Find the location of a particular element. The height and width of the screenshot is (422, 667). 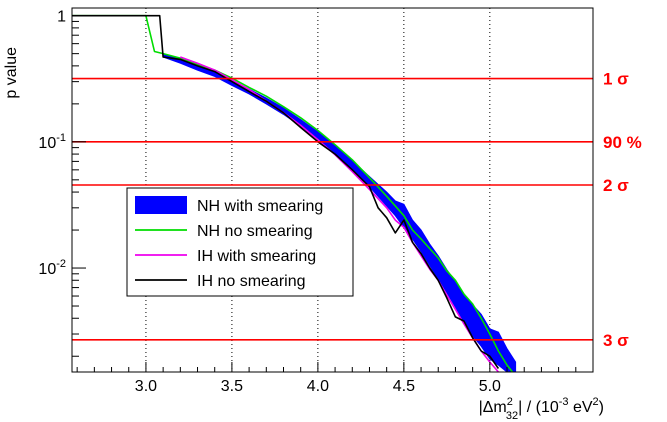

x-axis-label-main: |Δm is located at coordinates (493, 407).